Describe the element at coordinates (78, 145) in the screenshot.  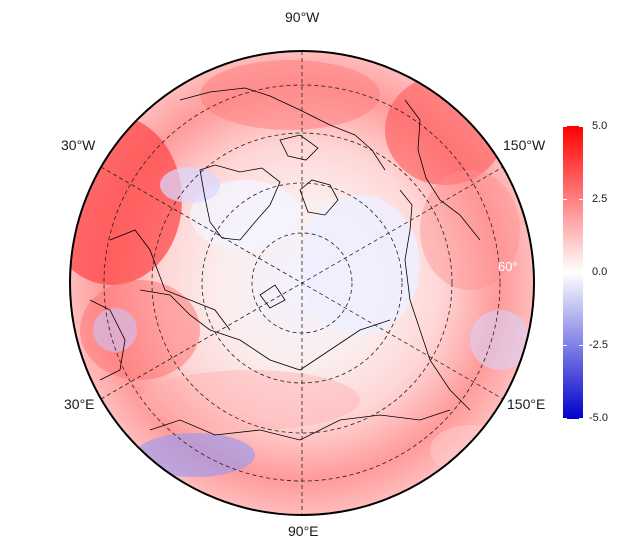
I see `lon-label-30w: 30°W` at that location.